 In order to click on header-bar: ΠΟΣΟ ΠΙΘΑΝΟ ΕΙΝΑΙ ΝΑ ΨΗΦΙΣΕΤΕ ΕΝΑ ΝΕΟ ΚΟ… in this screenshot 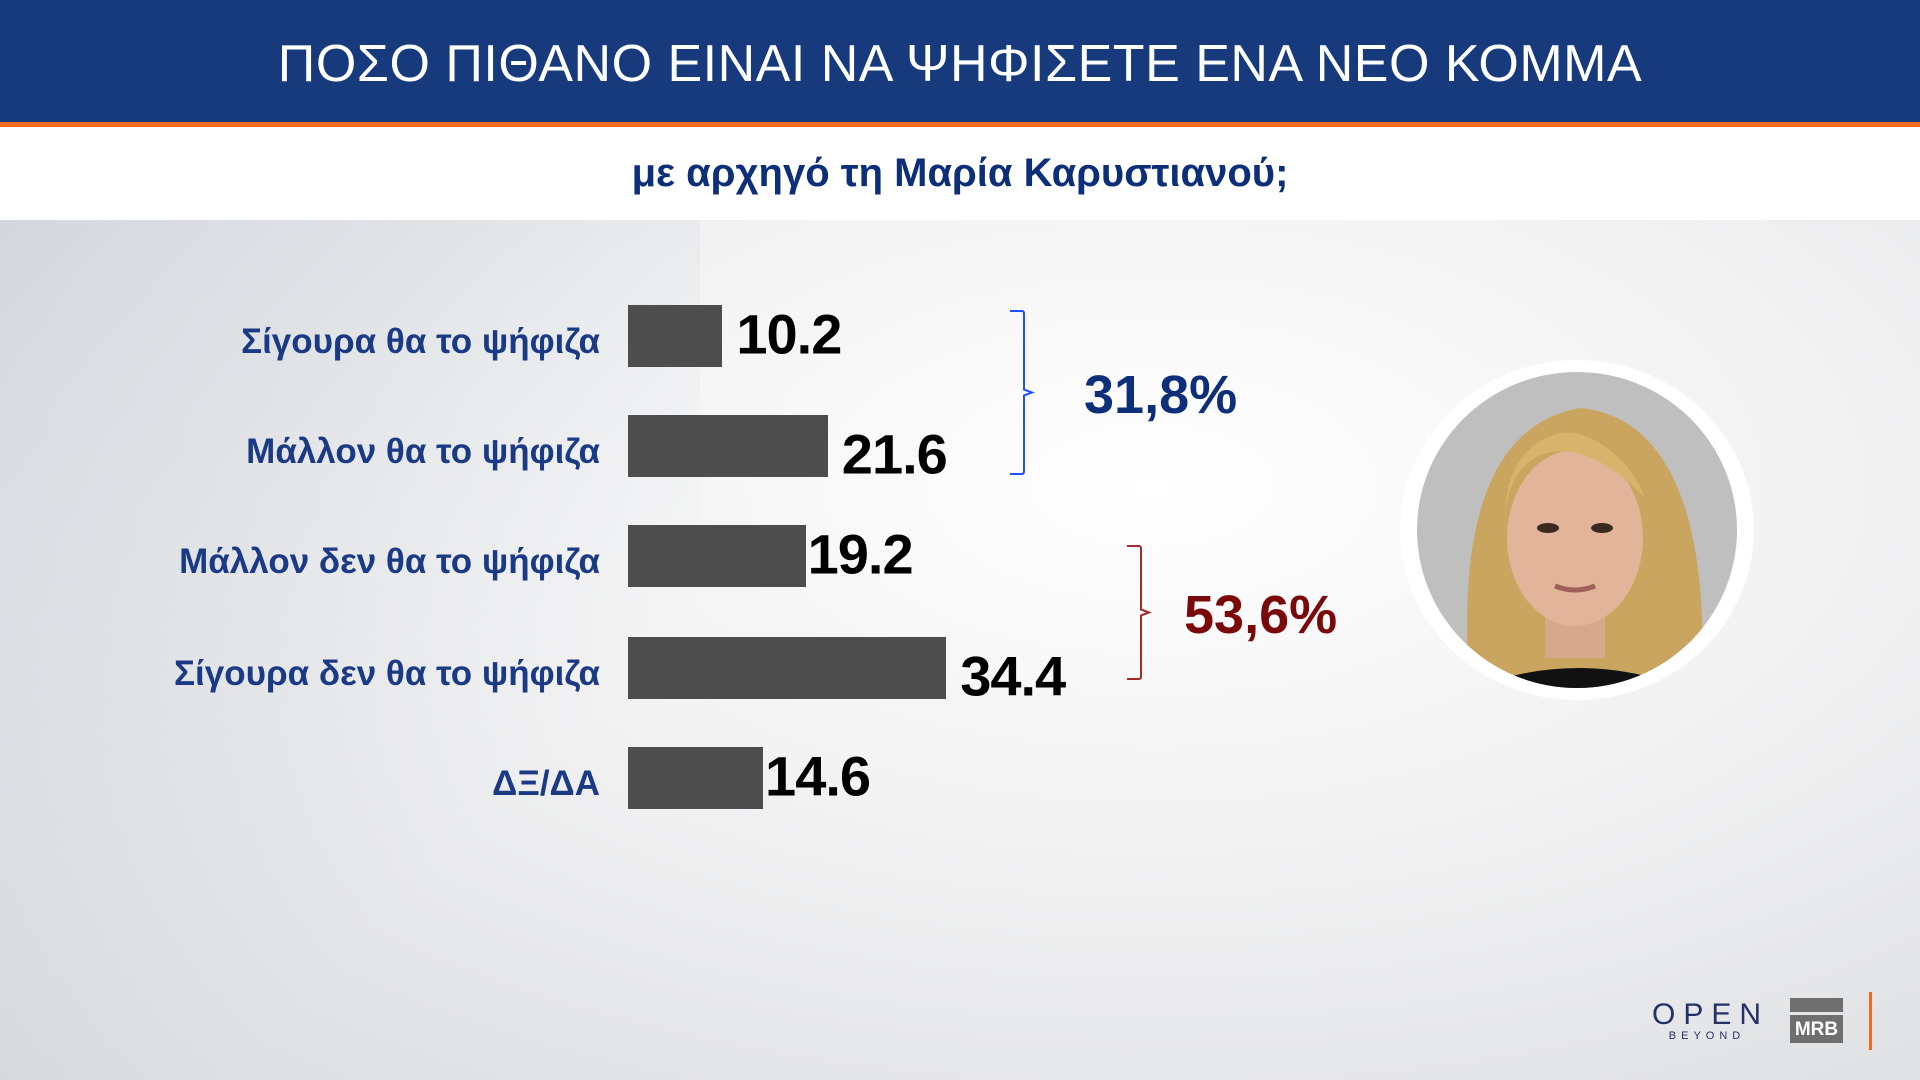, I will do `click(960, 61)`.